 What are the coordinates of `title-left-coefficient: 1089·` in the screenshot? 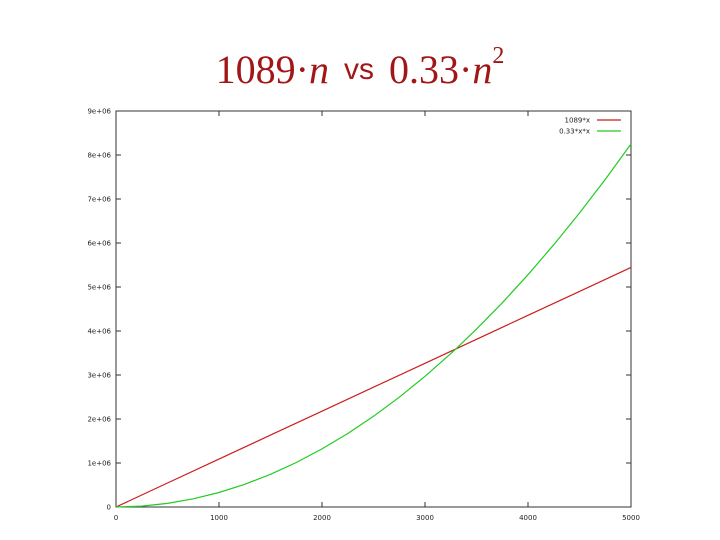 It's located at (262, 69).